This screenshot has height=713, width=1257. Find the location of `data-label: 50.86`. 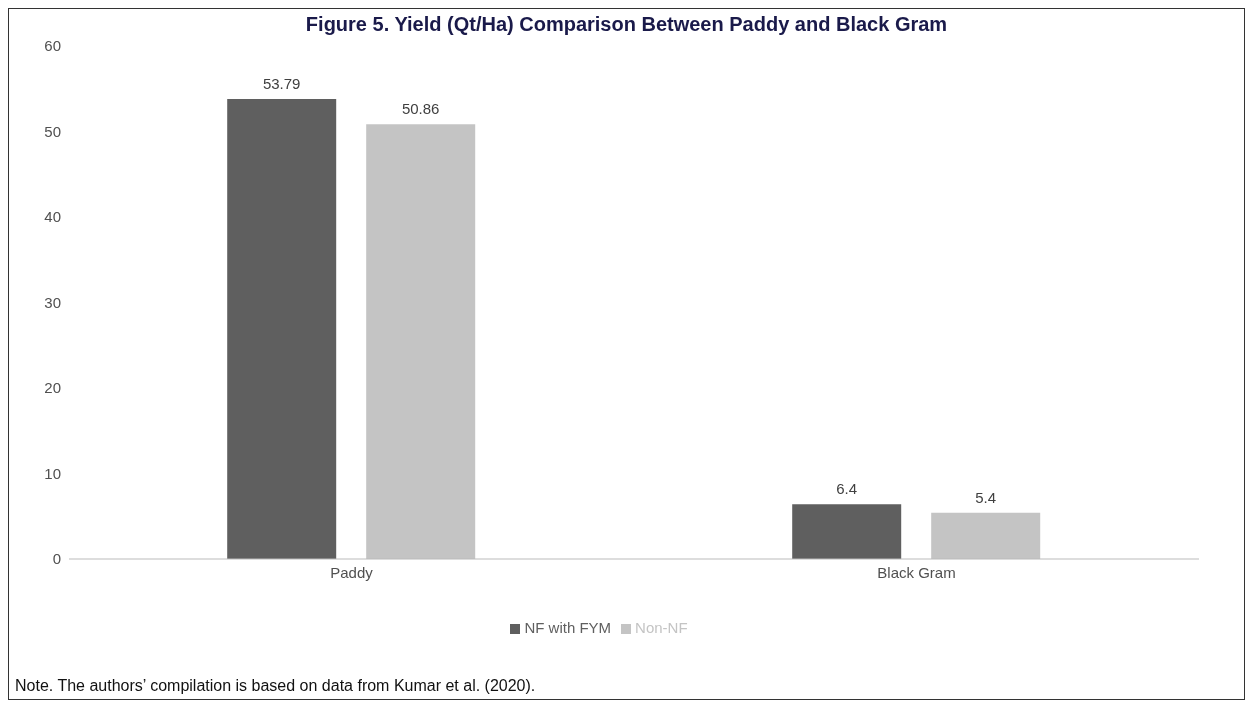

data-label: 50.86 is located at coordinates (420, 109).